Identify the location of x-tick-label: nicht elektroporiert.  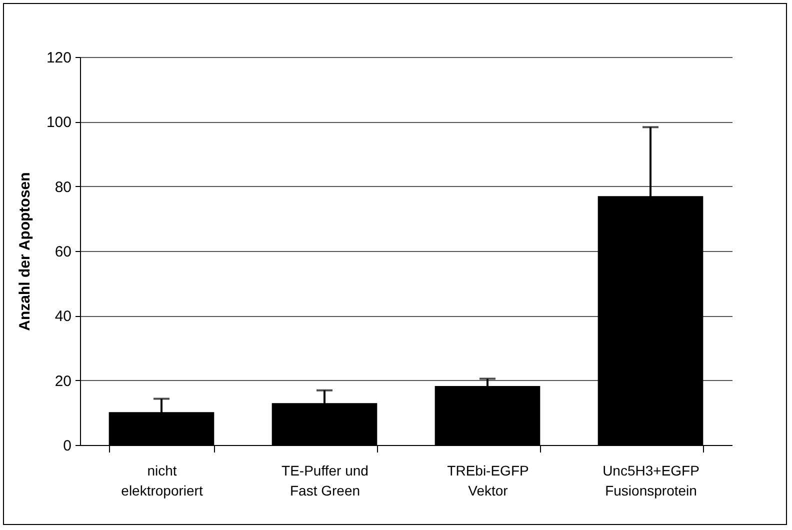
(162, 480).